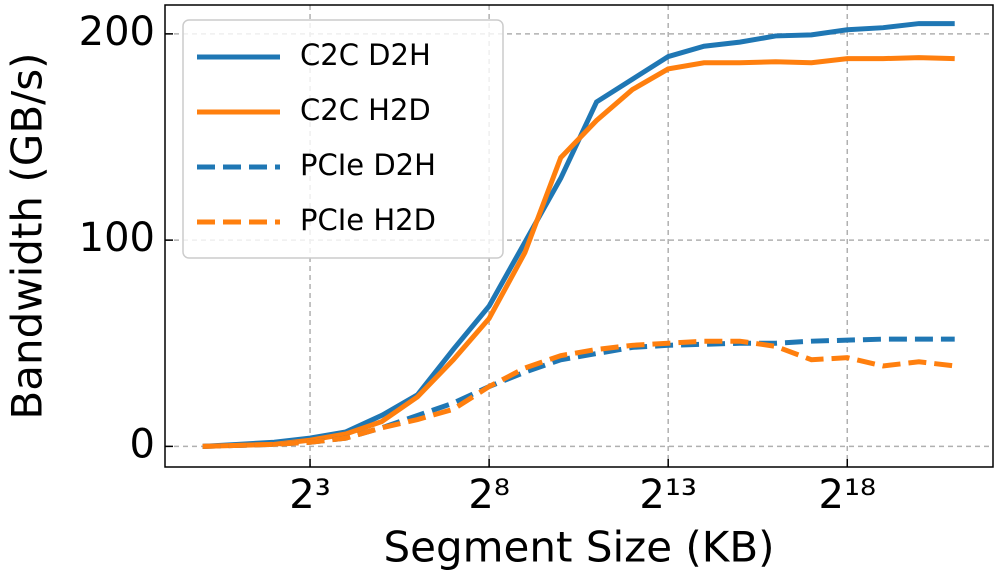 The width and height of the screenshot is (997, 582). Describe the element at coordinates (309, 495) in the screenshot. I see `x-tick-label: 2³` at that location.